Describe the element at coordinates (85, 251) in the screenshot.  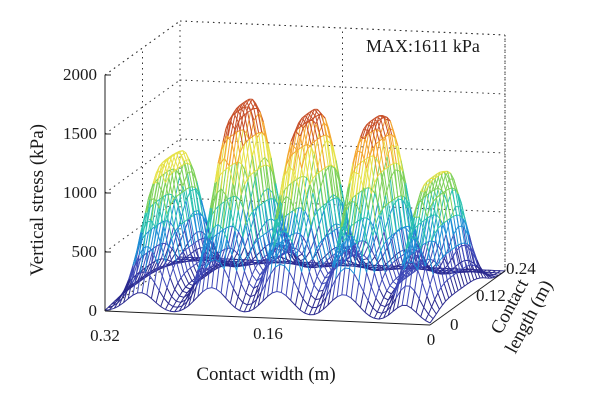
I see `z-tick-500: 500` at that location.